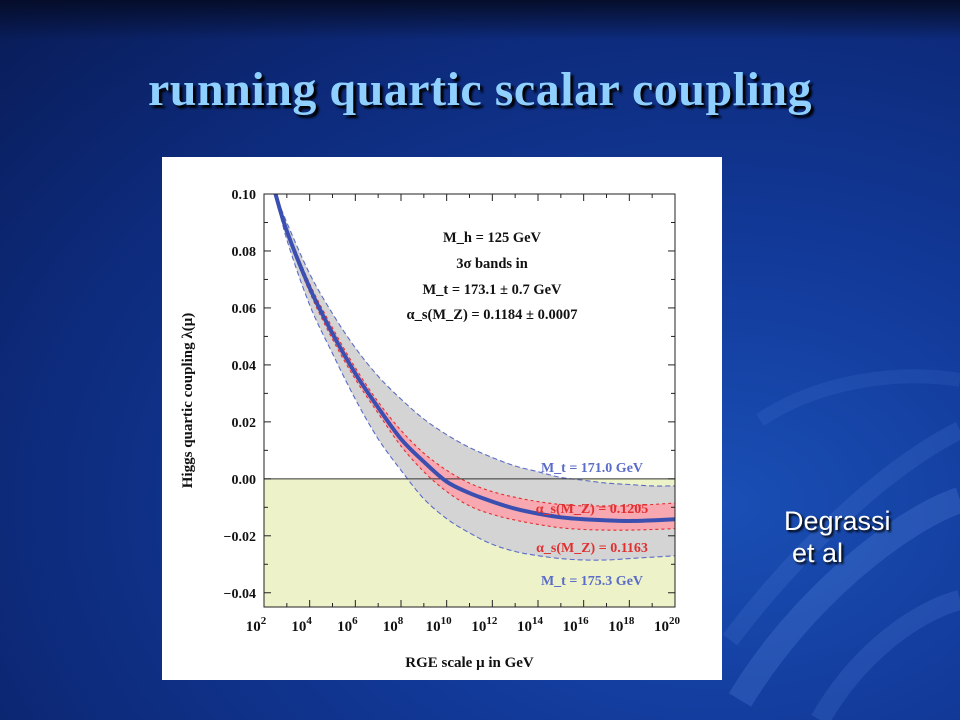  Describe the element at coordinates (244, 195) in the screenshot. I see `y-tick-label: 0.10` at that location.